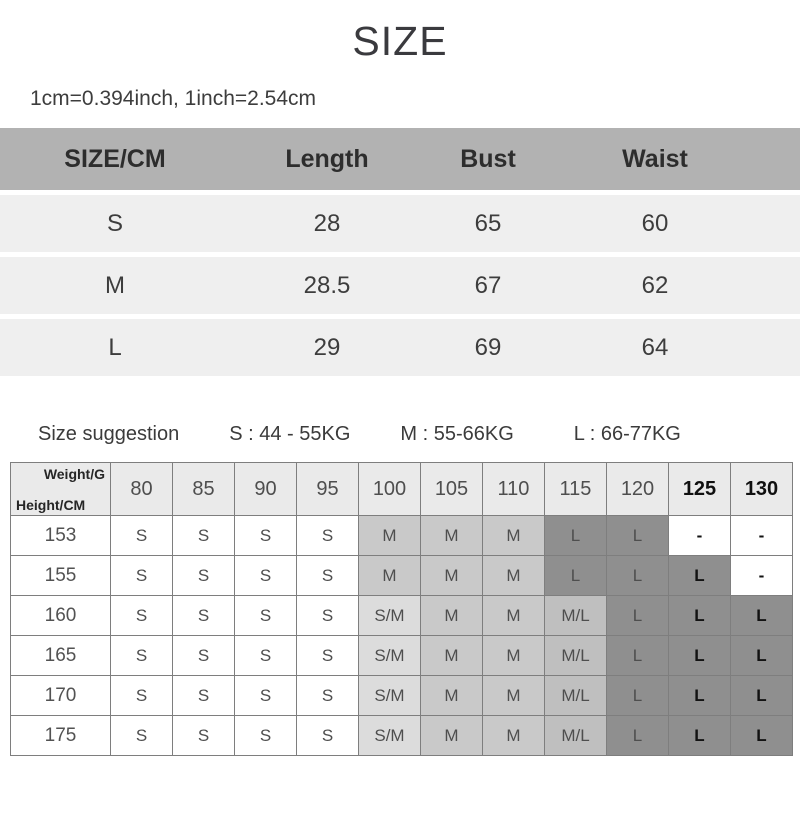 The image size is (800, 818). I want to click on weight-header-cell: 90, so click(265, 489).